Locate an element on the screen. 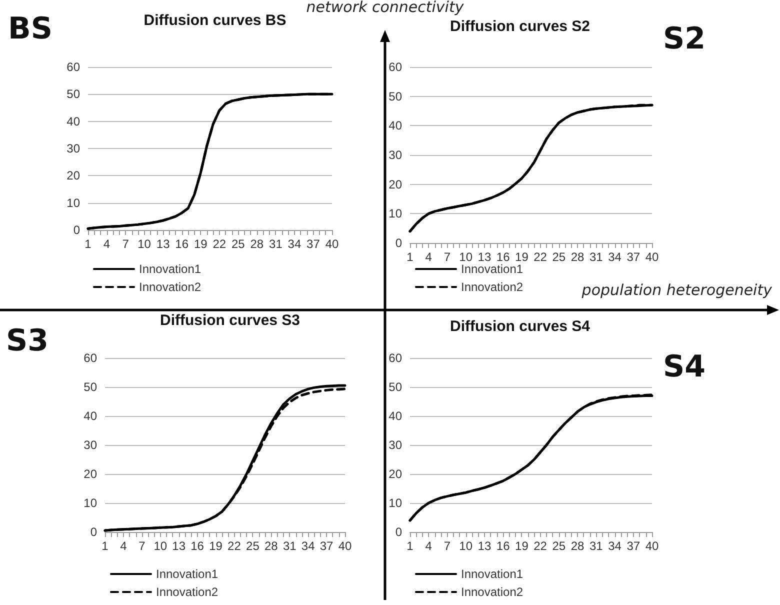 Image resolution: width=780 pixels, height=605 pixels. chart-title: Diffusion curves S4 is located at coordinates (520, 326).